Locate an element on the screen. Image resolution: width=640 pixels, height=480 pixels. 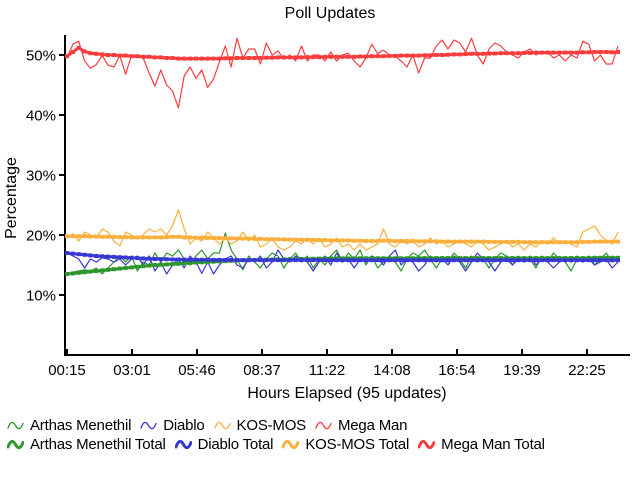
legend-item-kos-mos: KOS-MOS is located at coordinates (259, 425).